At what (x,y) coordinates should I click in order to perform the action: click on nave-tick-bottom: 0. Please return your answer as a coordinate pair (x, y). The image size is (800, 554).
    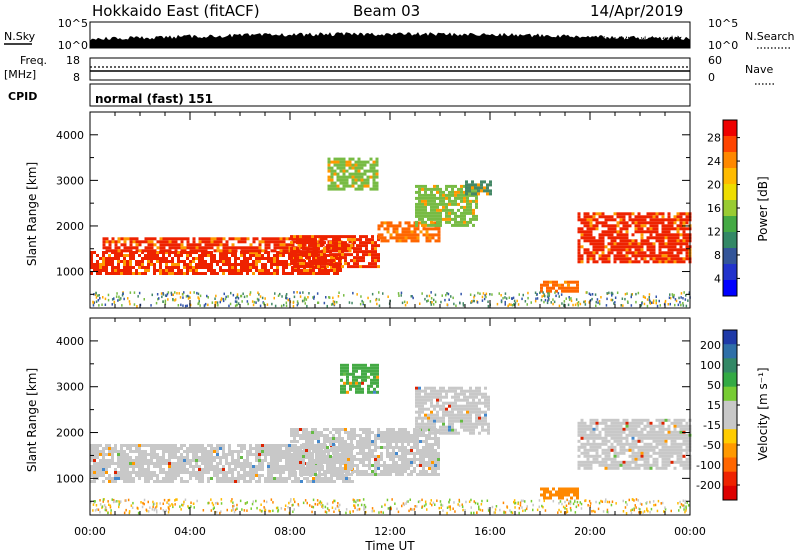
    Looking at the image, I should click on (711, 77).